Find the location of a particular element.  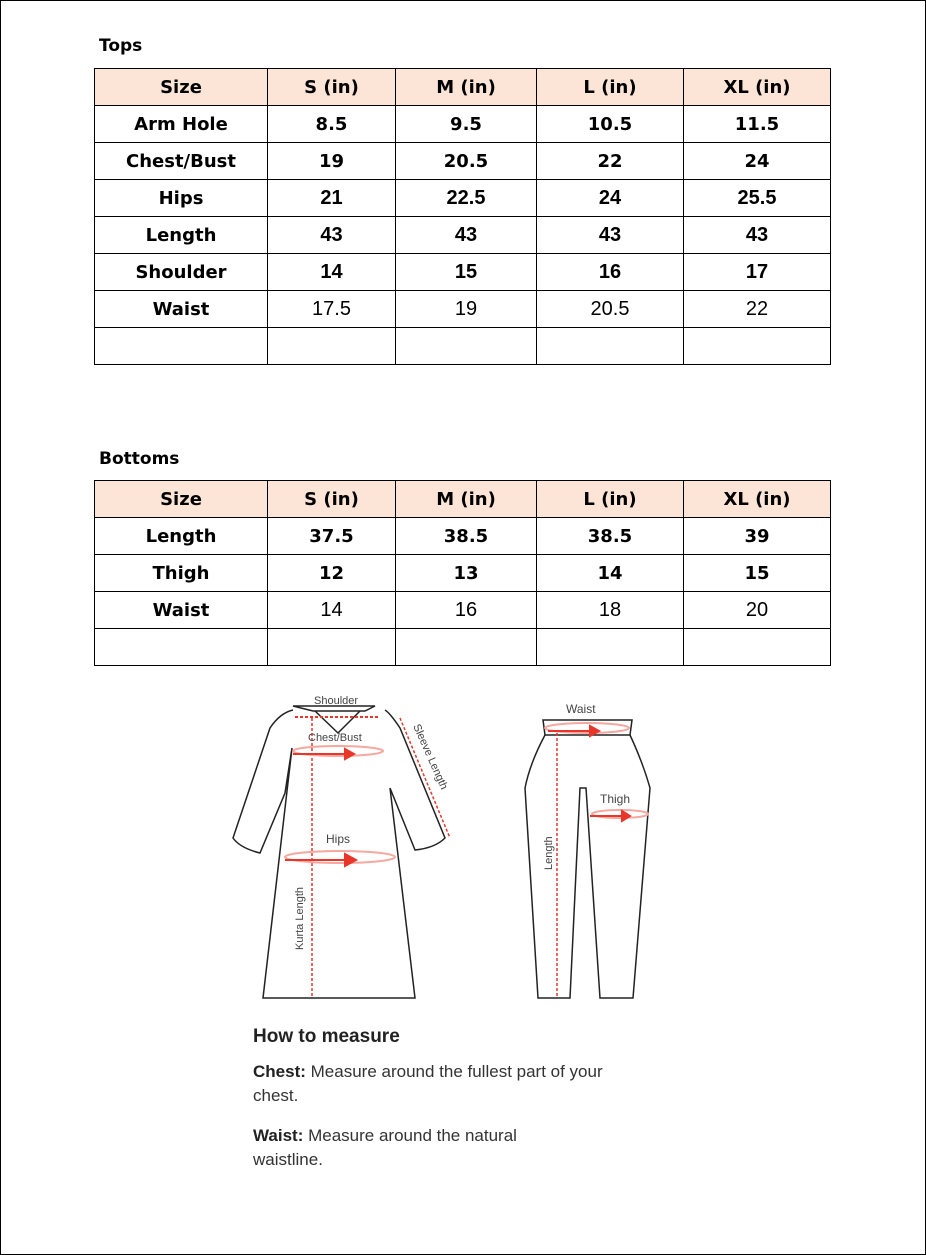

table-row: Length 37.5 38.5 38.5 39 is located at coordinates (462, 536).